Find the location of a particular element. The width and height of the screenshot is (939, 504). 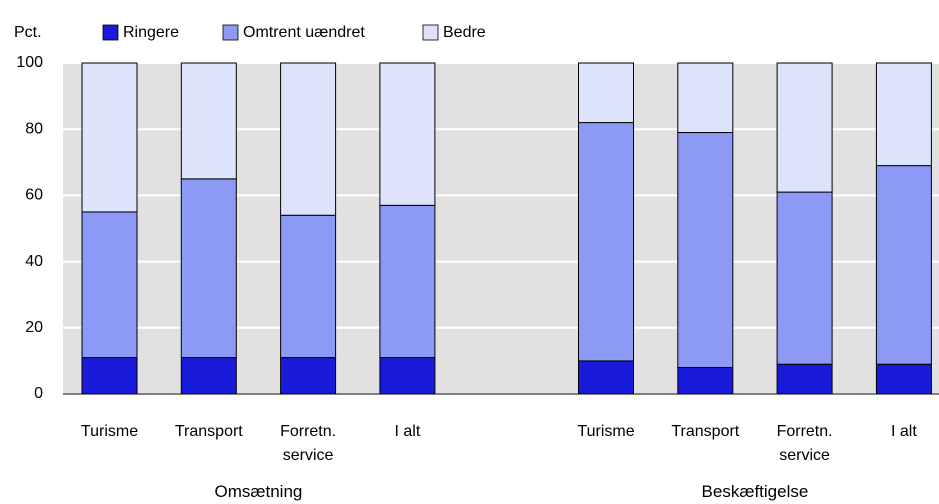

y-tick-label: 0 is located at coordinates (38, 393).